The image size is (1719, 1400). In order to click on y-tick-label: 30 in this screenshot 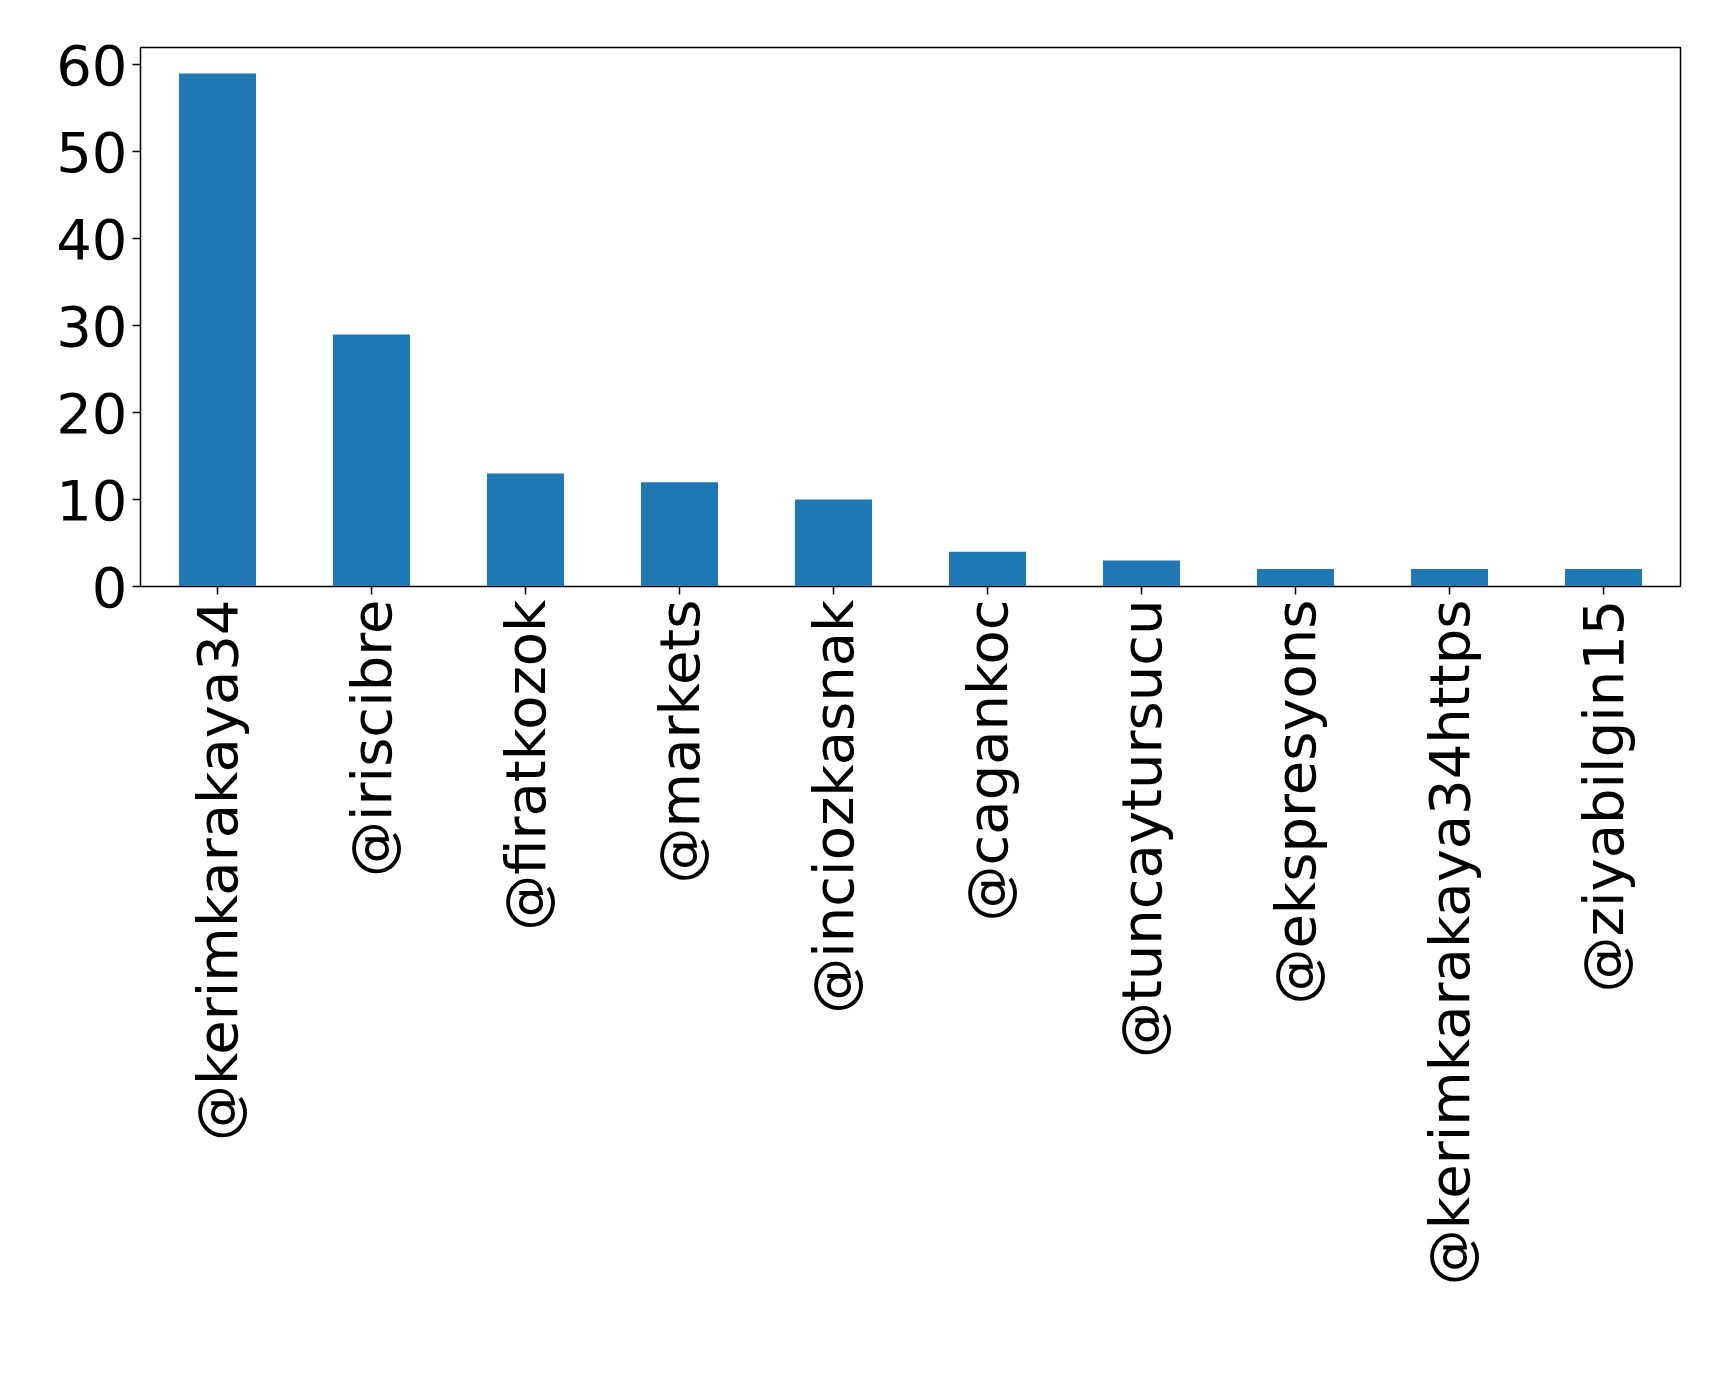, I will do `click(92, 326)`.